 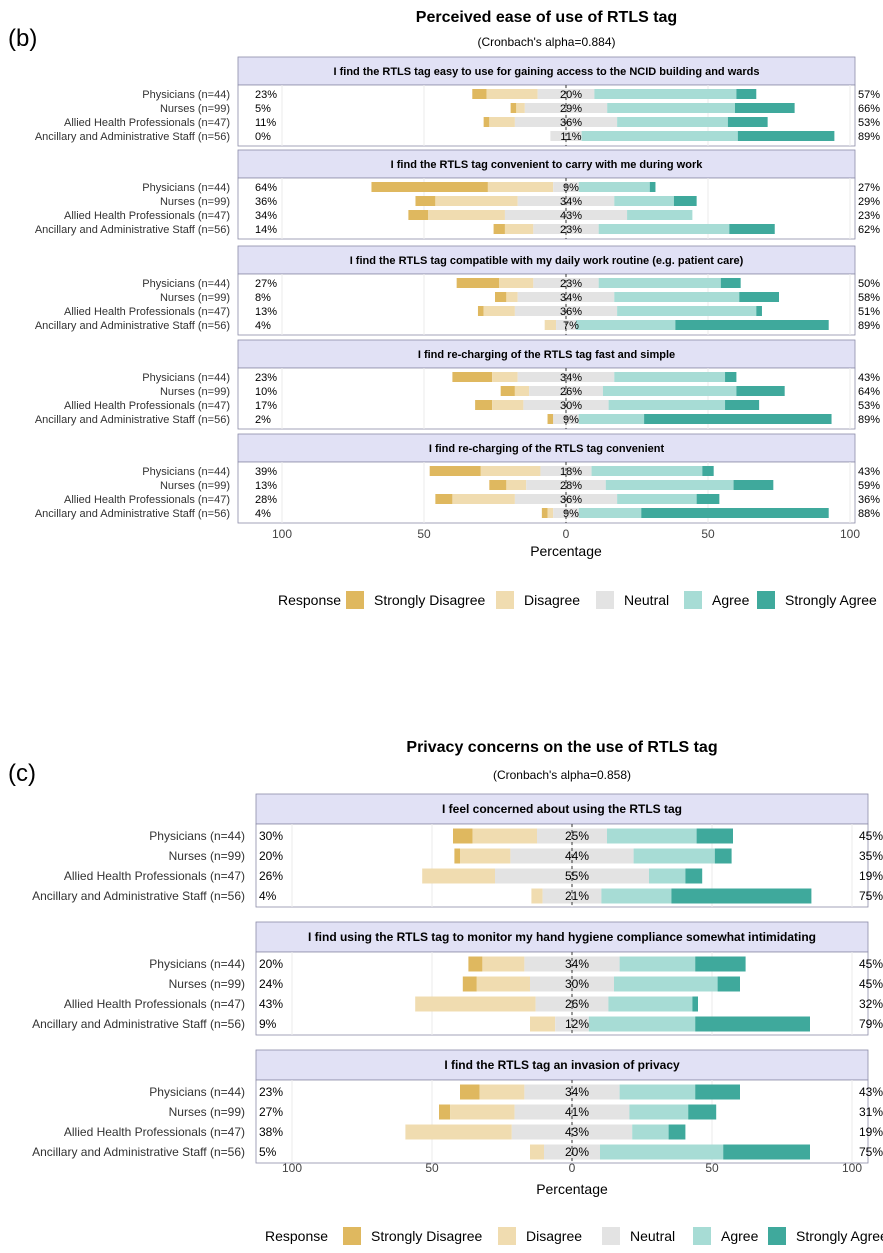 What do you see at coordinates (571, 312) in the screenshot?
I see `pct-neutral-label: 36%` at bounding box center [571, 312].